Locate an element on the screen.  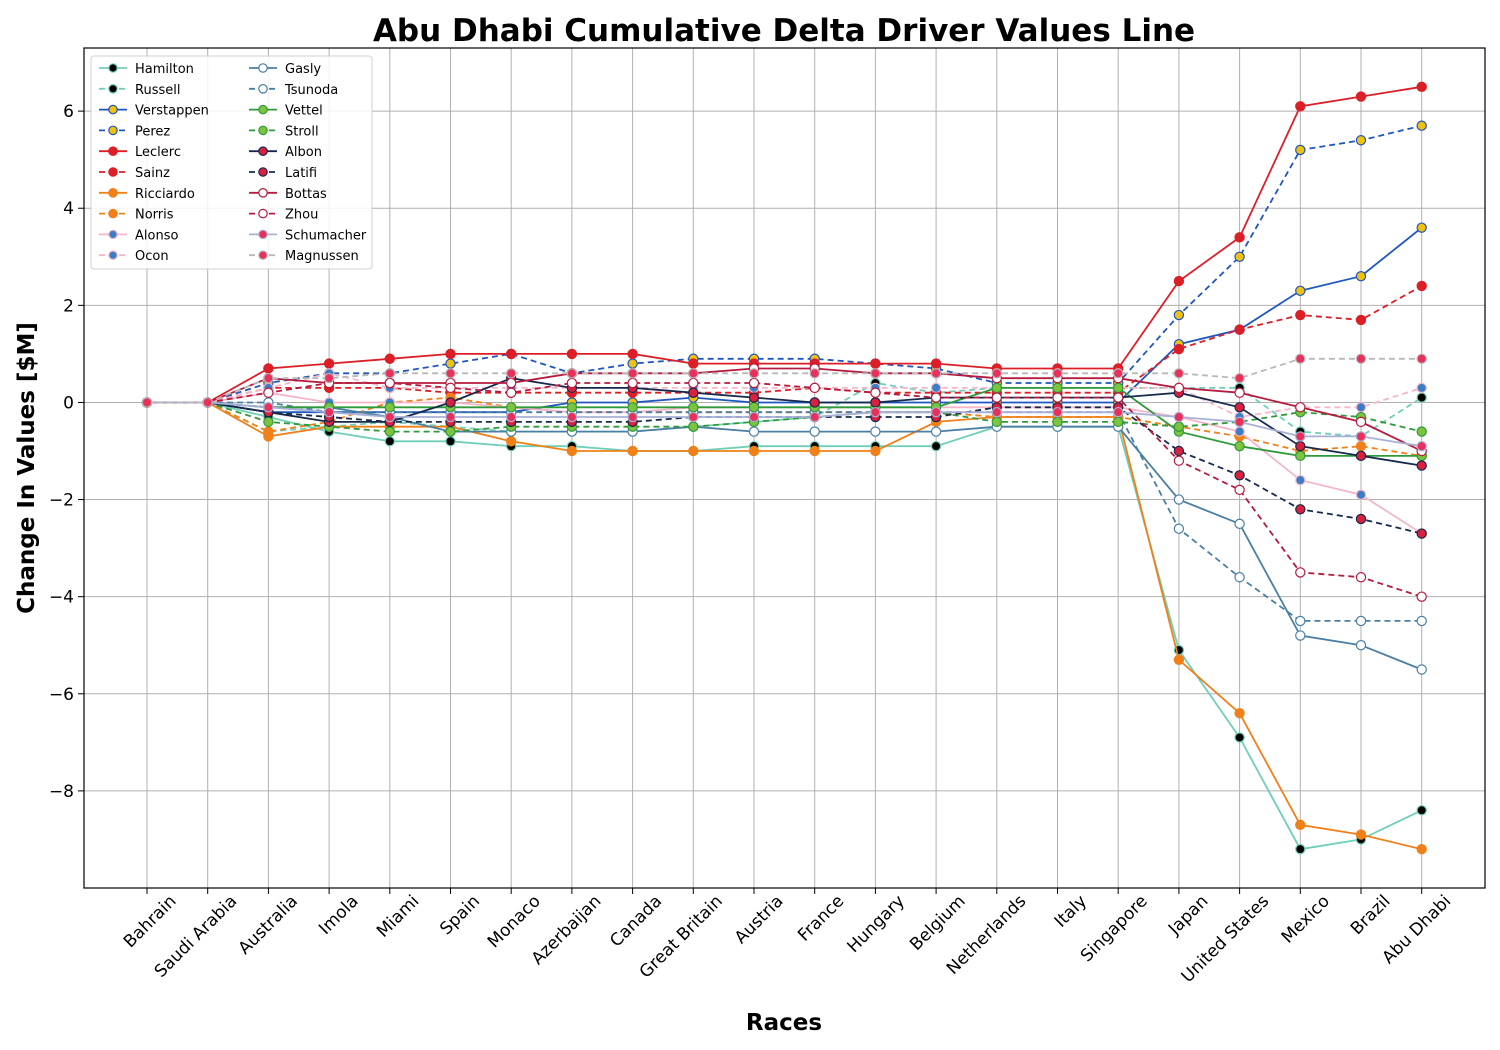
legend-label: Sainz is located at coordinates (152, 173).